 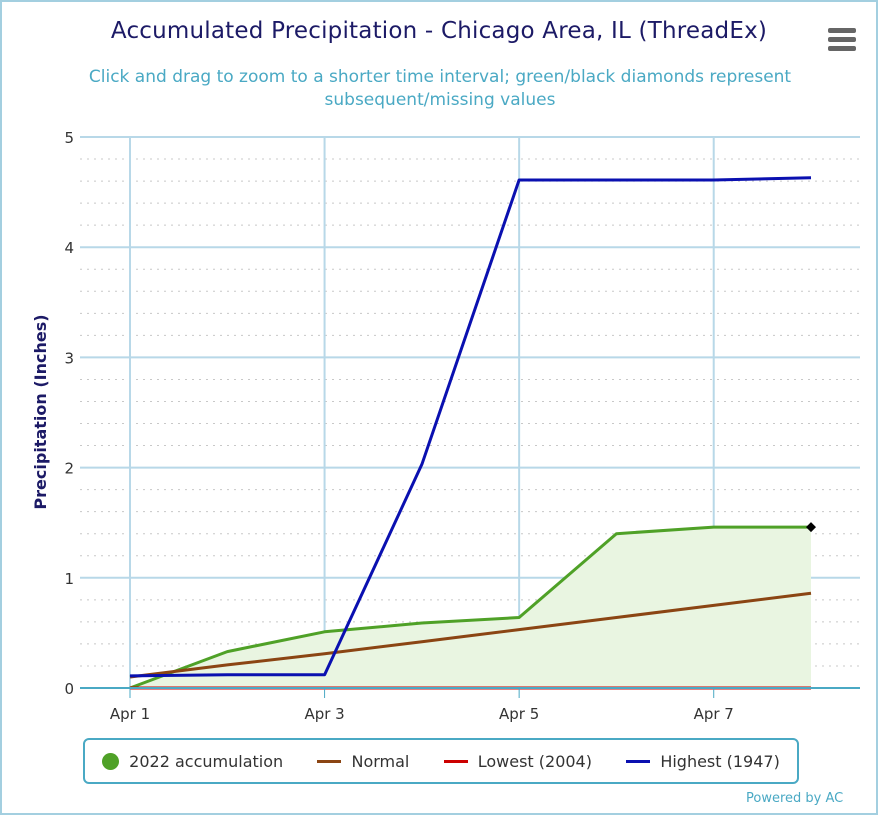 I want to click on y-tick-label: 1, so click(x=69, y=579).